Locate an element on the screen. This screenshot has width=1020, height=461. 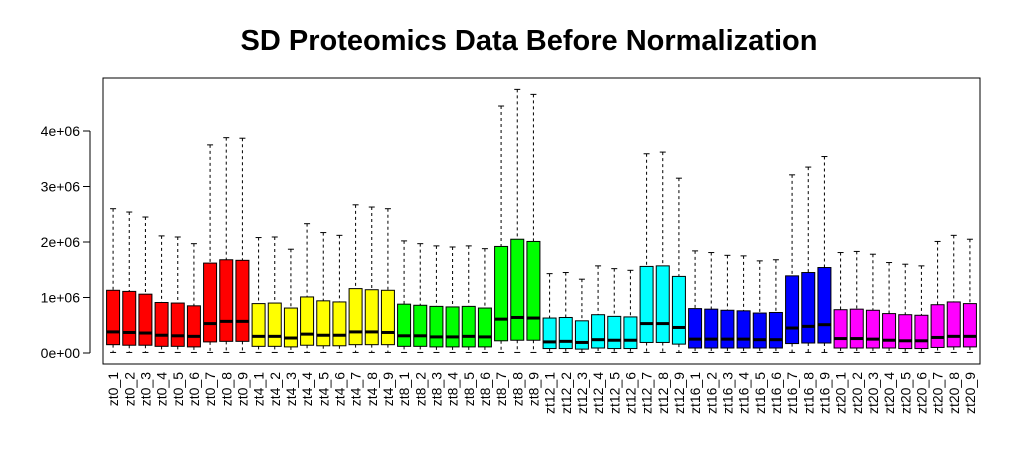
x-tick-label: zt12_8 is located at coordinates (663, 393).